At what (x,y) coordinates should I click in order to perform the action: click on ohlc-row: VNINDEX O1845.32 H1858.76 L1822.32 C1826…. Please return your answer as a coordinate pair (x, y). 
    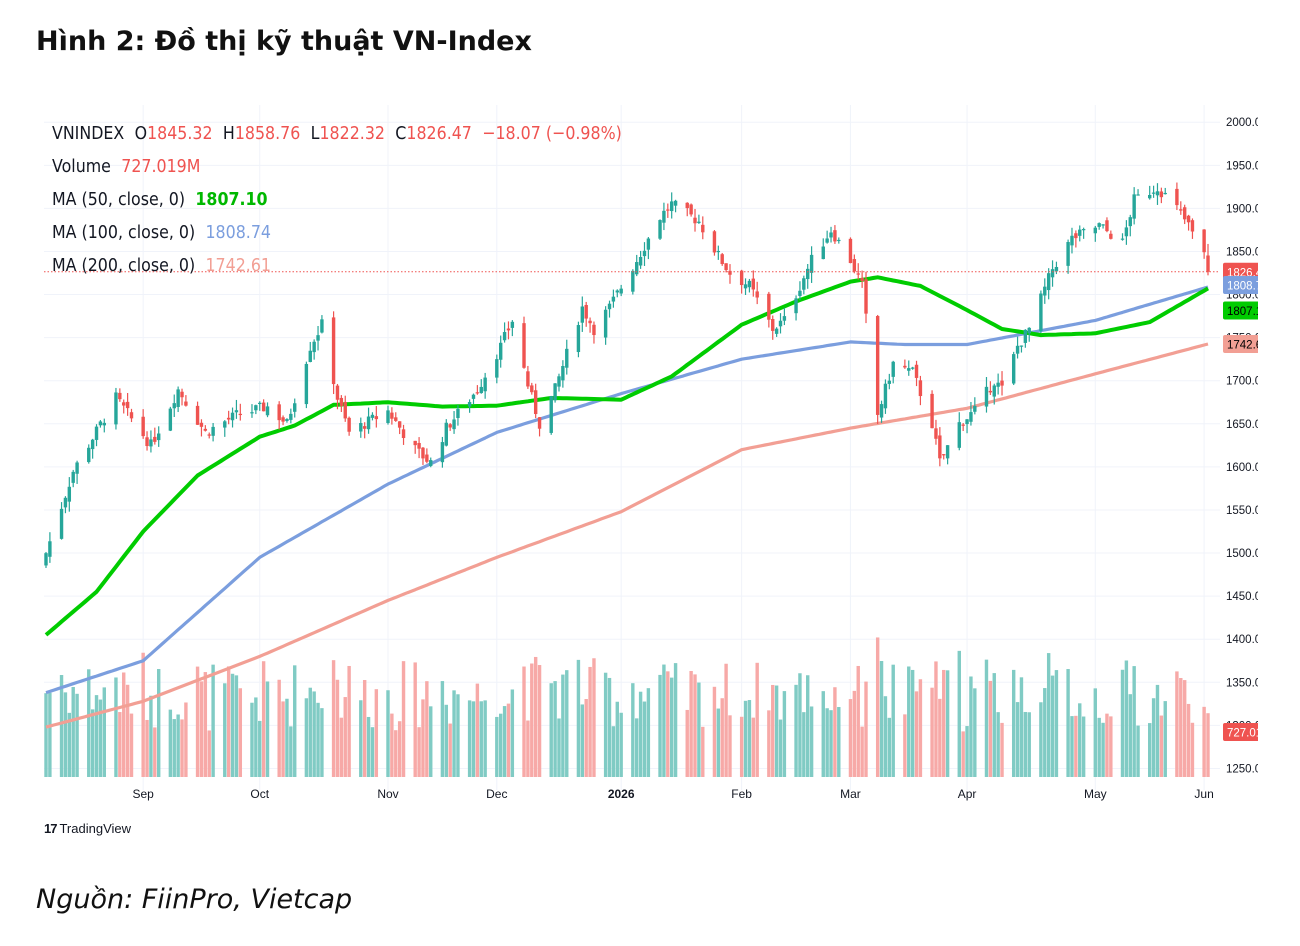
    Looking at the image, I should click on (337, 133).